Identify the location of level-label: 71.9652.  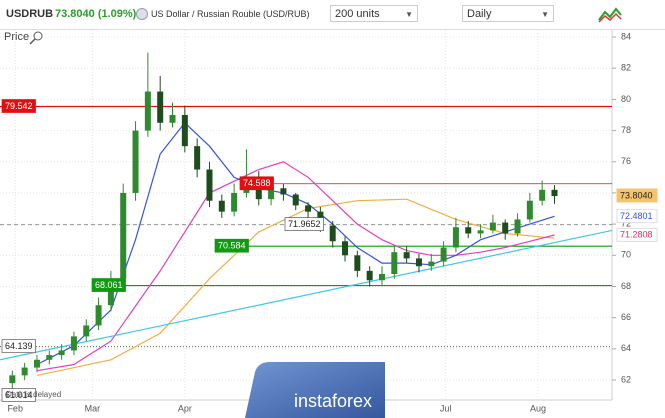
(304, 224).